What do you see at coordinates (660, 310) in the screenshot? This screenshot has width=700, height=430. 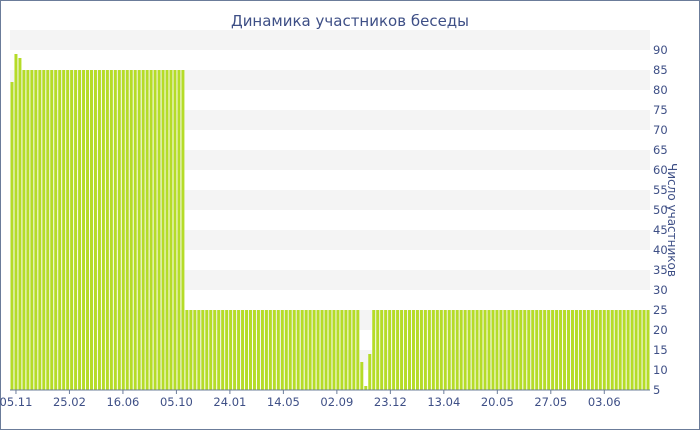 I see `y-tick-label: 25` at bounding box center [660, 310].